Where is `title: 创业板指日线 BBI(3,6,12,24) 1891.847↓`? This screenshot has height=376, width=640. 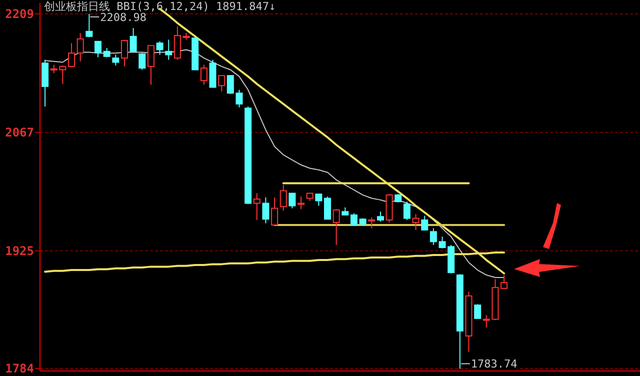
title: 创业板指日线 BBI(3,6,12,24) 1891.847↓ is located at coordinates (160, 6).